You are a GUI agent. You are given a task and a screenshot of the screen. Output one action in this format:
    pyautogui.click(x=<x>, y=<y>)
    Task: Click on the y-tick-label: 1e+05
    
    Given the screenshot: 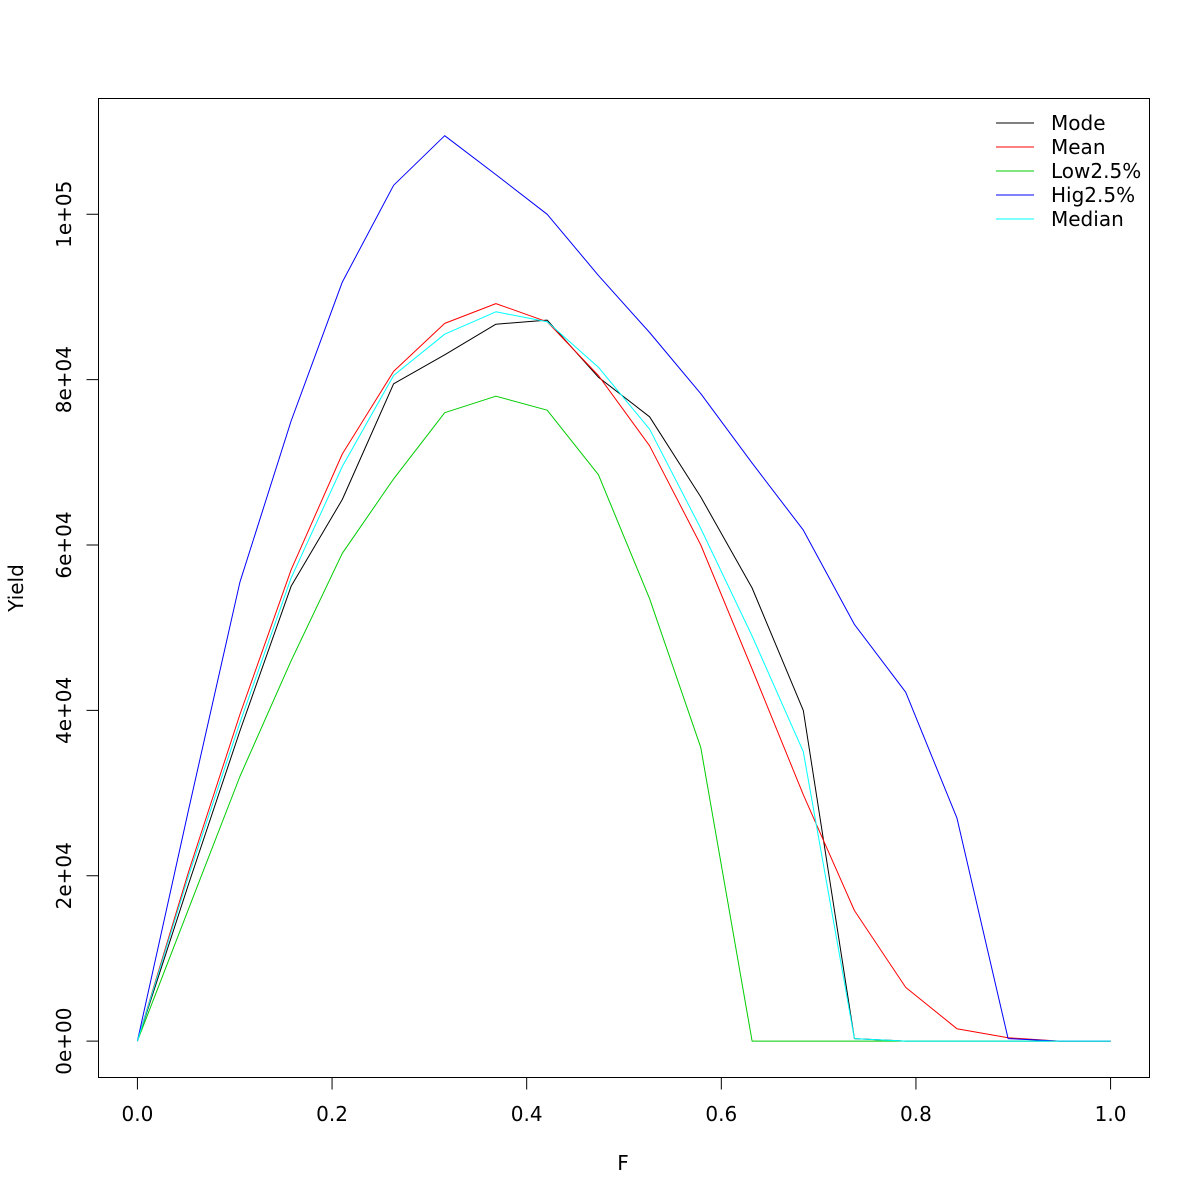 What is the action you would take?
    pyautogui.click(x=64, y=214)
    